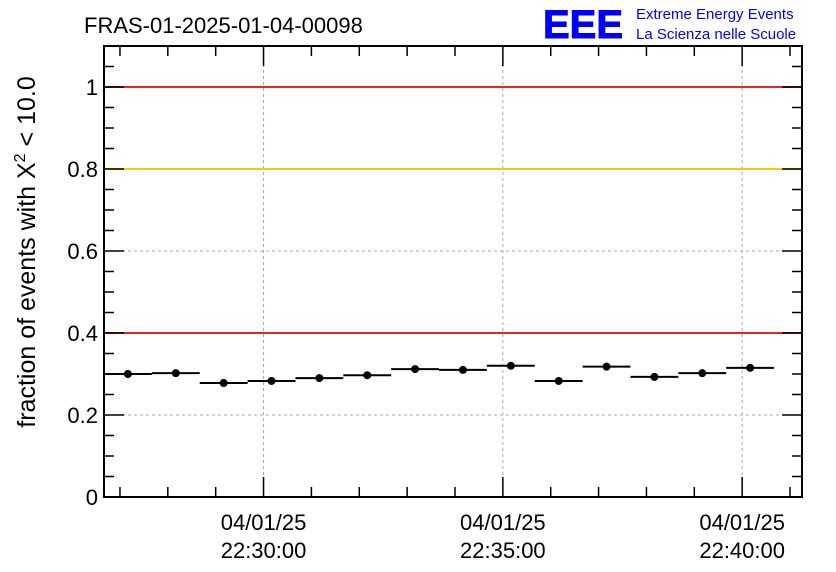 This screenshot has width=836, height=572. I want to click on y-axis-title-main: fraction of events with X, so click(27, 295).